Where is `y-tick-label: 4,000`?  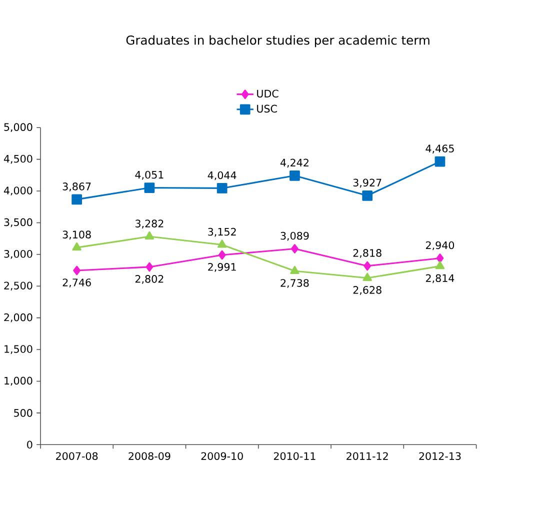 y-tick-label: 4,000 is located at coordinates (18, 191).